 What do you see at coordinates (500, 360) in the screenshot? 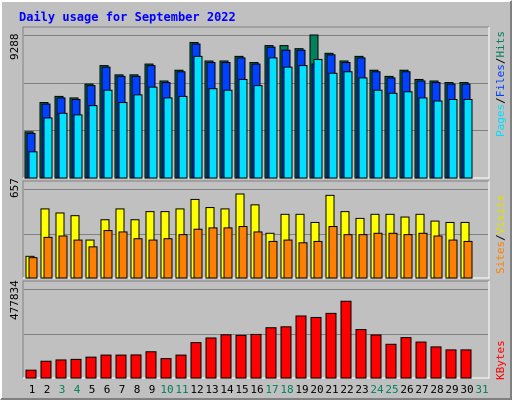
I see `legend-kbytes: KBytes` at bounding box center [500, 360].